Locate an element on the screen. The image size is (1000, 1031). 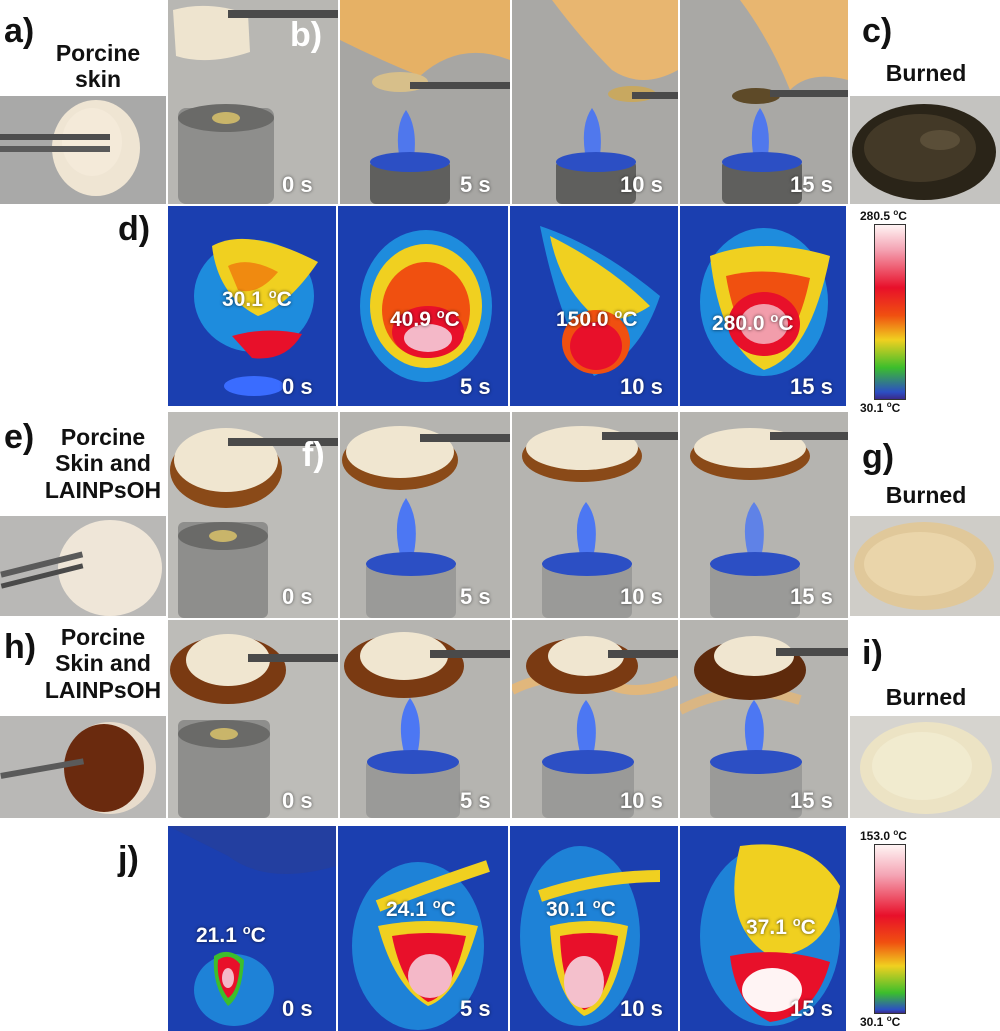
burned-skin-lainpsoh-back-photo is located at coordinates (925, 767).